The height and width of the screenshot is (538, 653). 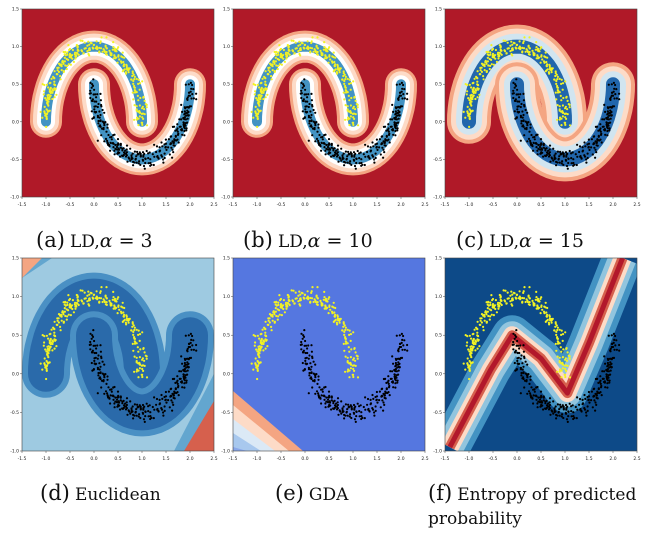 I want to click on panel-c-ytick-label: 1.0, so click(x=438, y=47).